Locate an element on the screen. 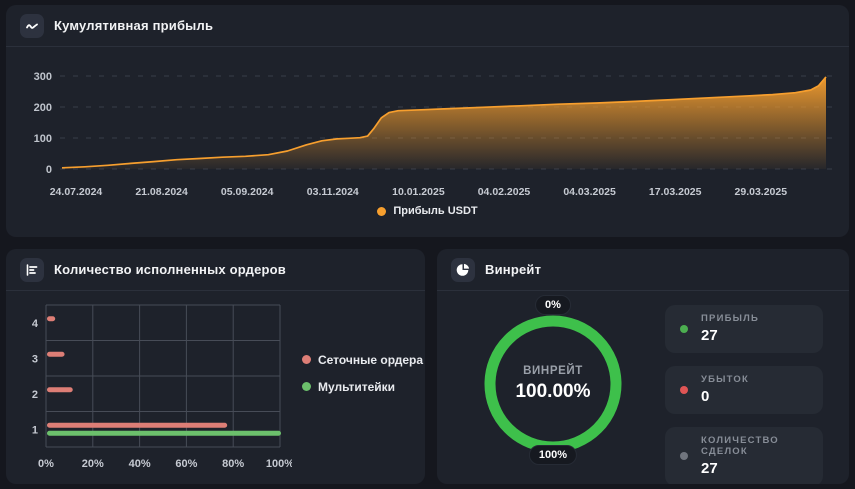 This screenshot has height=489, width=855. stat-value: 0 is located at coordinates (705, 396).